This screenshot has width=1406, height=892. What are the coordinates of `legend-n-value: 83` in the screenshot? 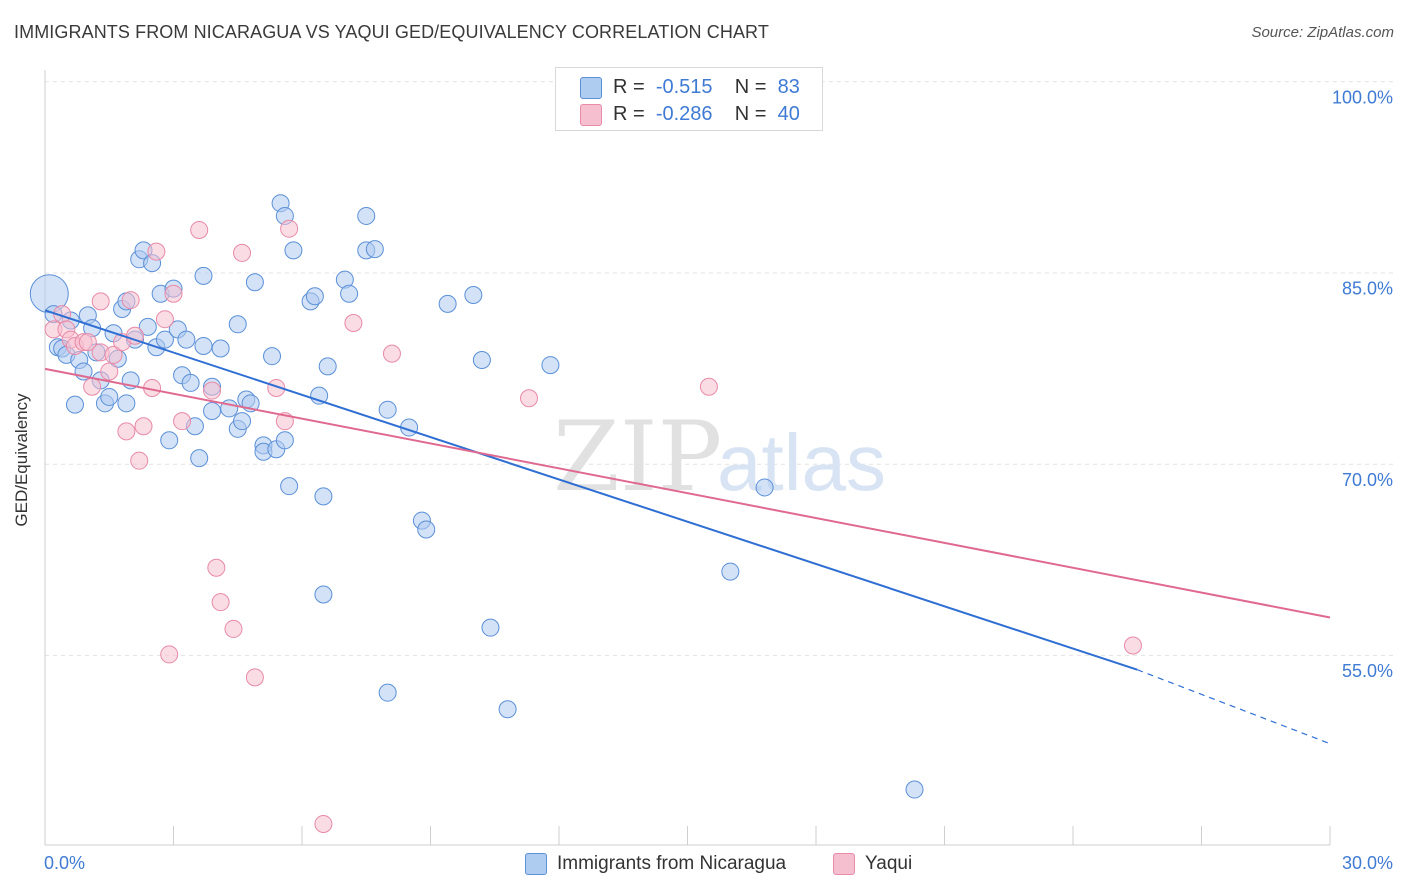 It's located at (788, 87).